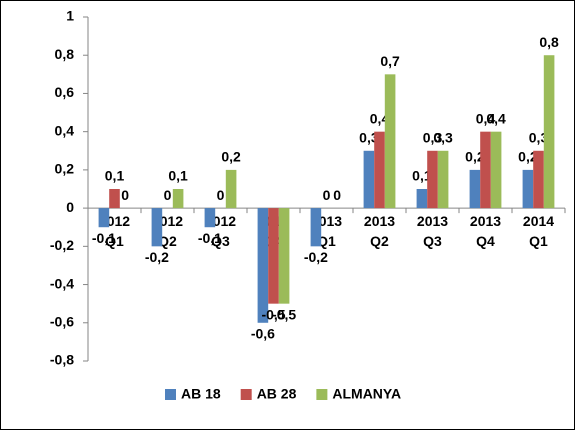 This screenshot has height=430, width=575. What do you see at coordinates (201, 394) in the screenshot?
I see `legend-label: AB 18` at bounding box center [201, 394].